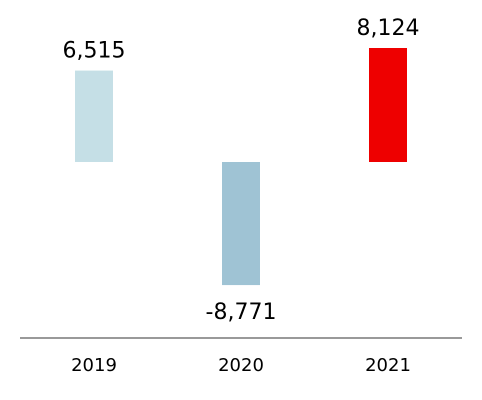  I want to click on bar-2019, so click(94, 116).